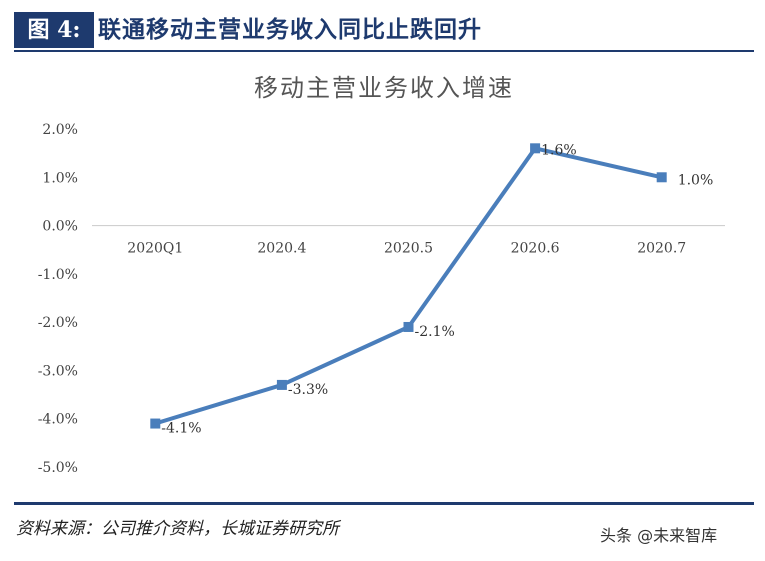 This screenshot has height=561, width=765. Describe the element at coordinates (384, 88) in the screenshot. I see `chart-title: 移动主营业务收入增速` at that location.